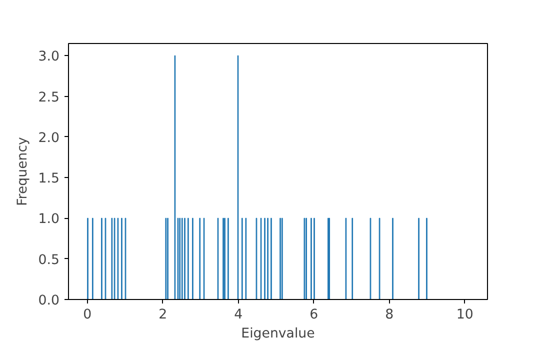  What do you see at coordinates (49, 260) in the screenshot?
I see `y-tick-label: 0.5` at bounding box center [49, 260].